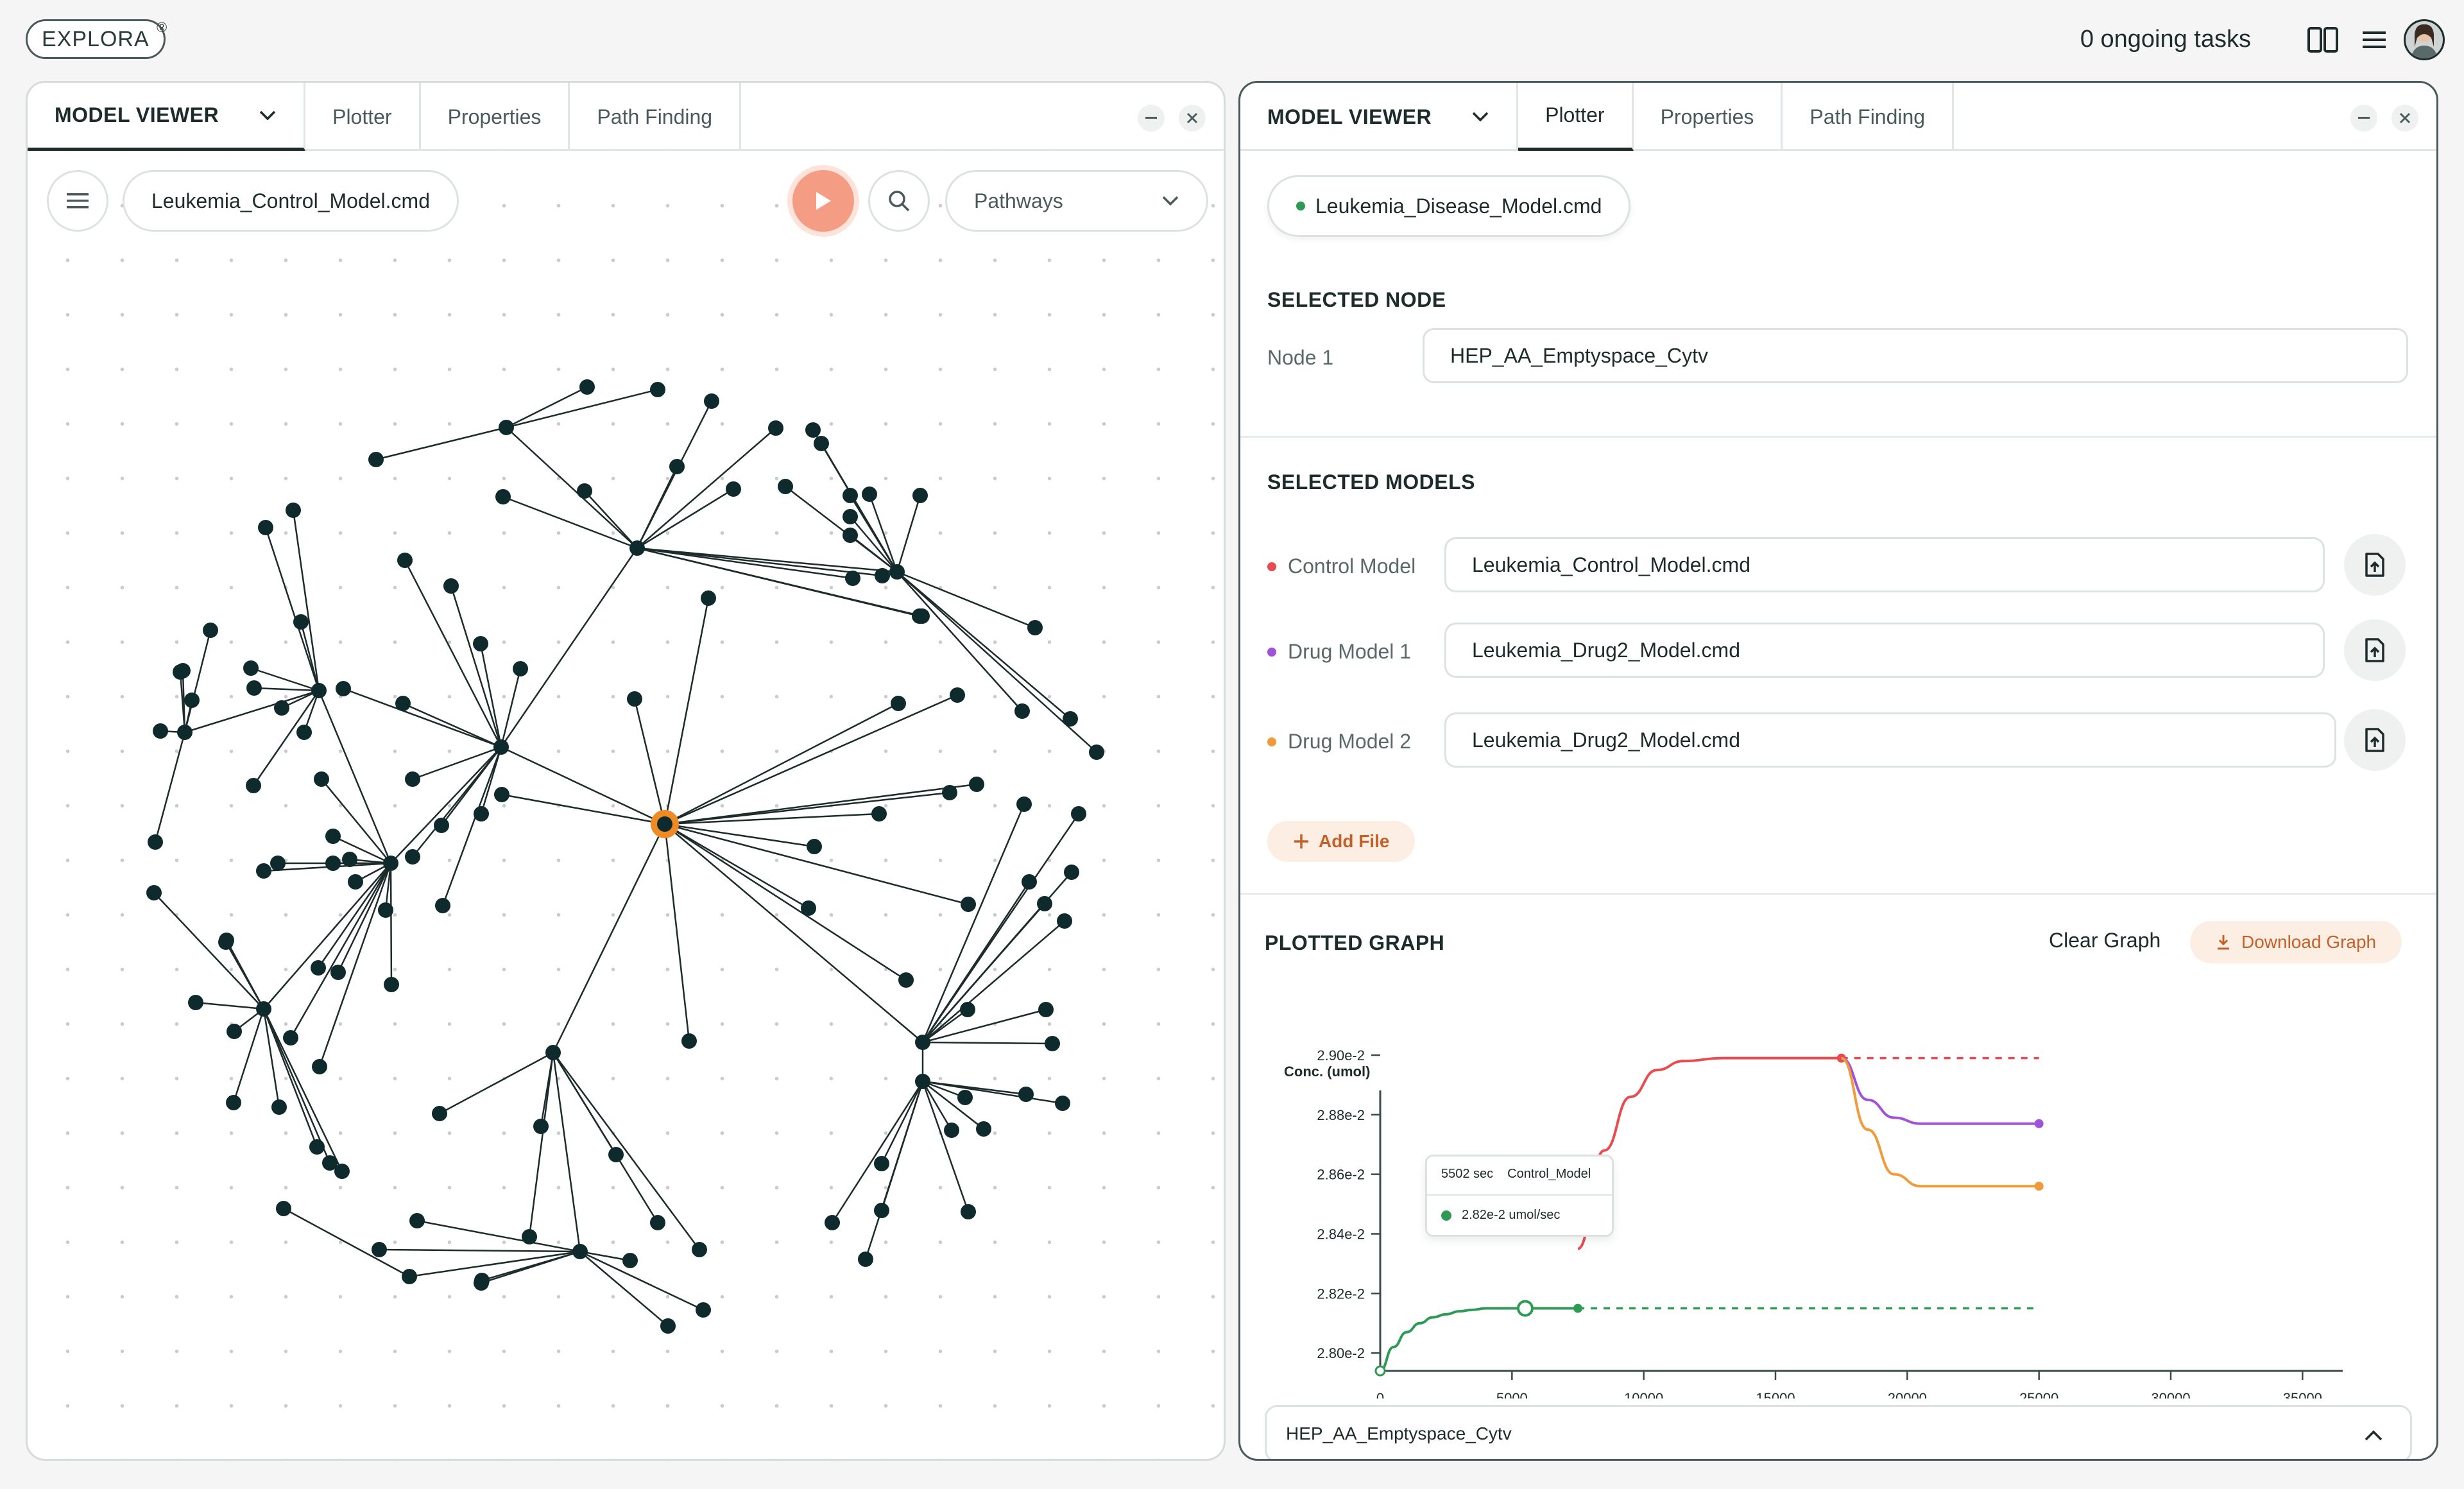 This screenshot has width=2464, height=1489. I want to click on control-model-field: Leukemia_Control_Model.cmd, so click(1885, 564).